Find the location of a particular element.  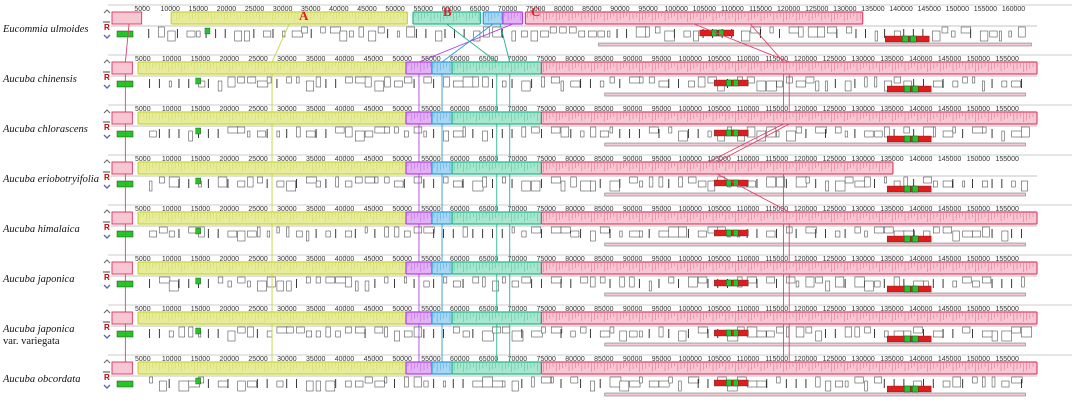

chevron-down-icon is located at coordinates (107, 136).